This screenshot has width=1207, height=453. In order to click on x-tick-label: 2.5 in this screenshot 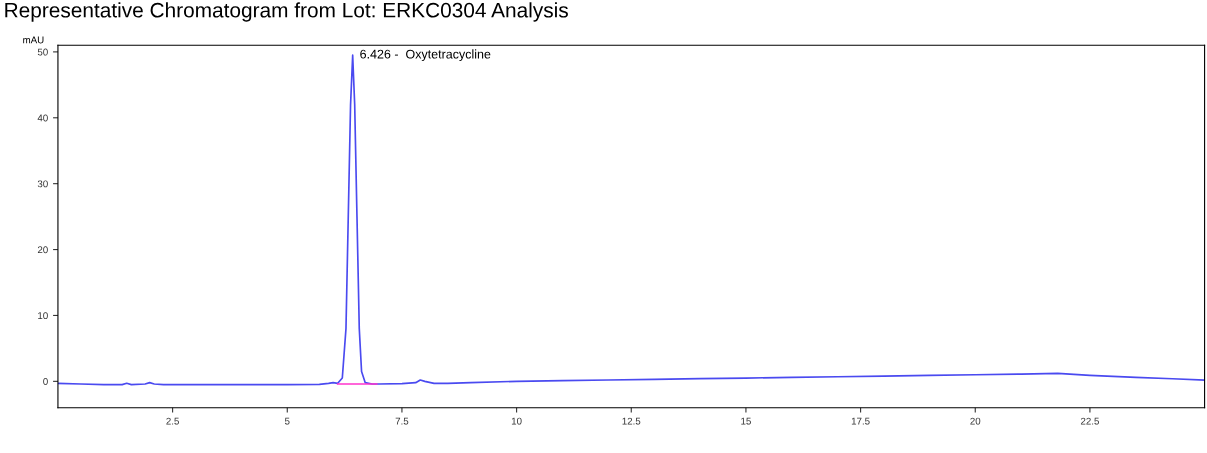, I will do `click(172, 421)`.